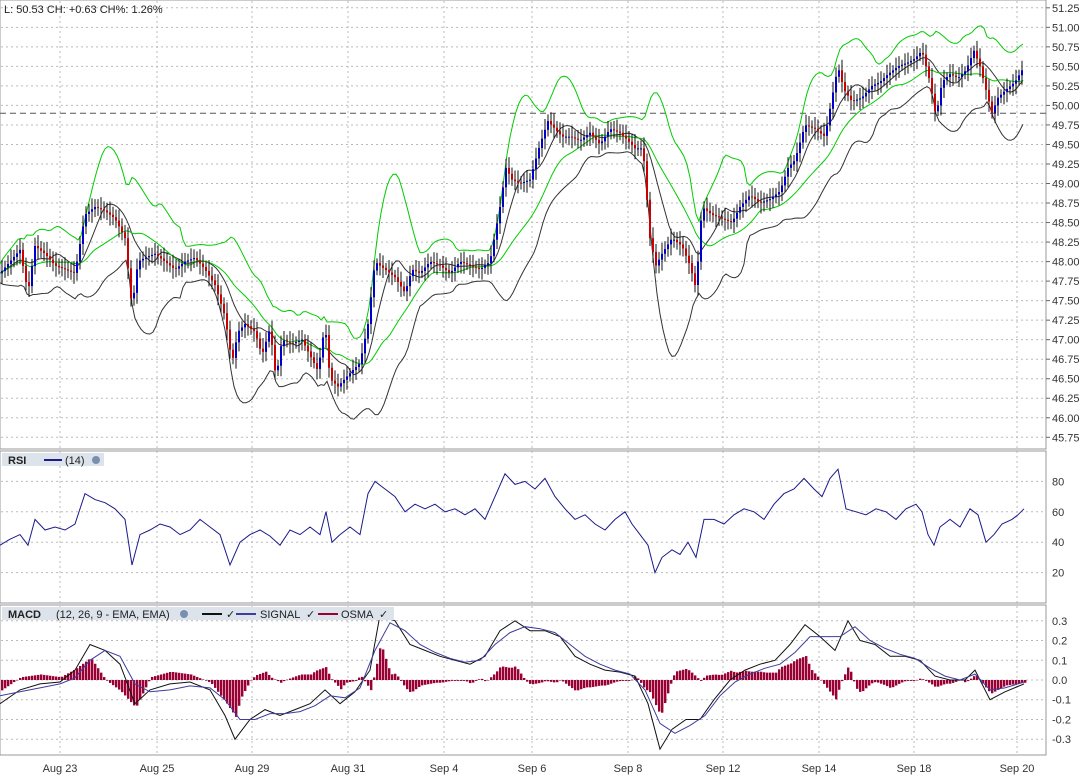 The width and height of the screenshot is (1092, 781). What do you see at coordinates (310, 615) in the screenshot?
I see `signal-check-icon: ✓` at bounding box center [310, 615].